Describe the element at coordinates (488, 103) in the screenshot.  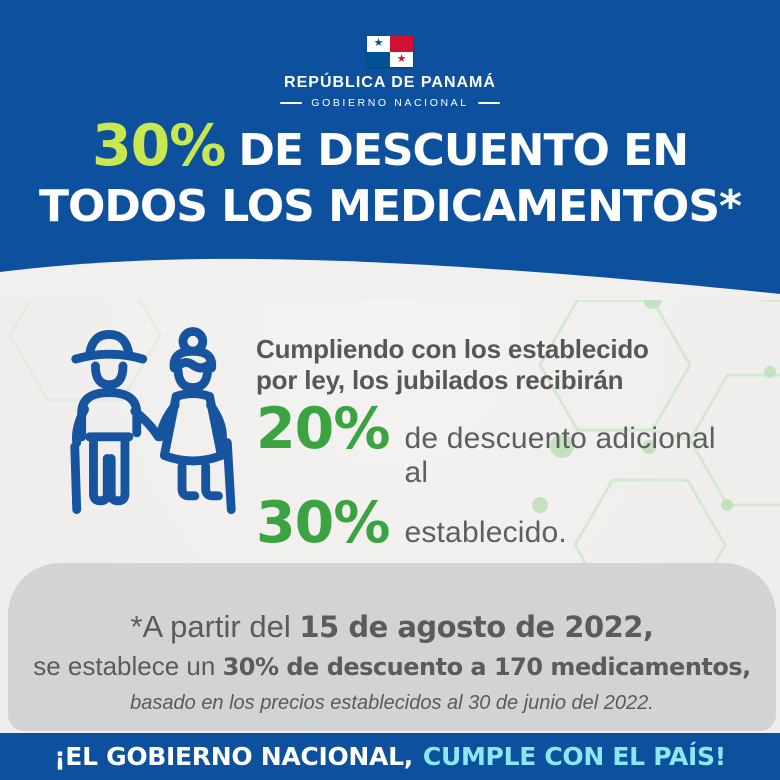
I see `dash-right` at that location.